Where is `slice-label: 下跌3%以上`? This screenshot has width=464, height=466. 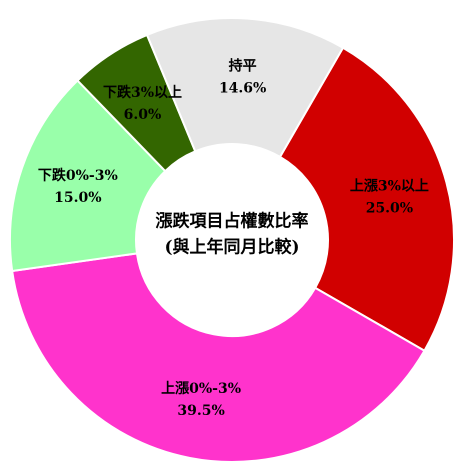 slice-label: 下跌3%以上 is located at coordinates (142, 93).